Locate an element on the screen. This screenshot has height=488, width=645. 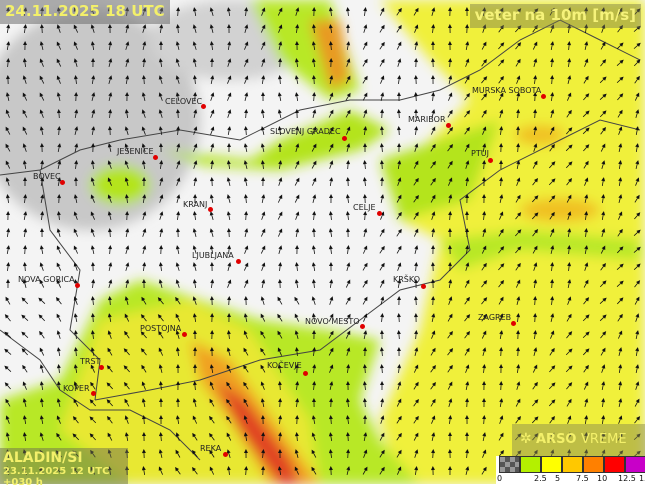
legend-tick: 2.5 is located at coordinates (540, 478).